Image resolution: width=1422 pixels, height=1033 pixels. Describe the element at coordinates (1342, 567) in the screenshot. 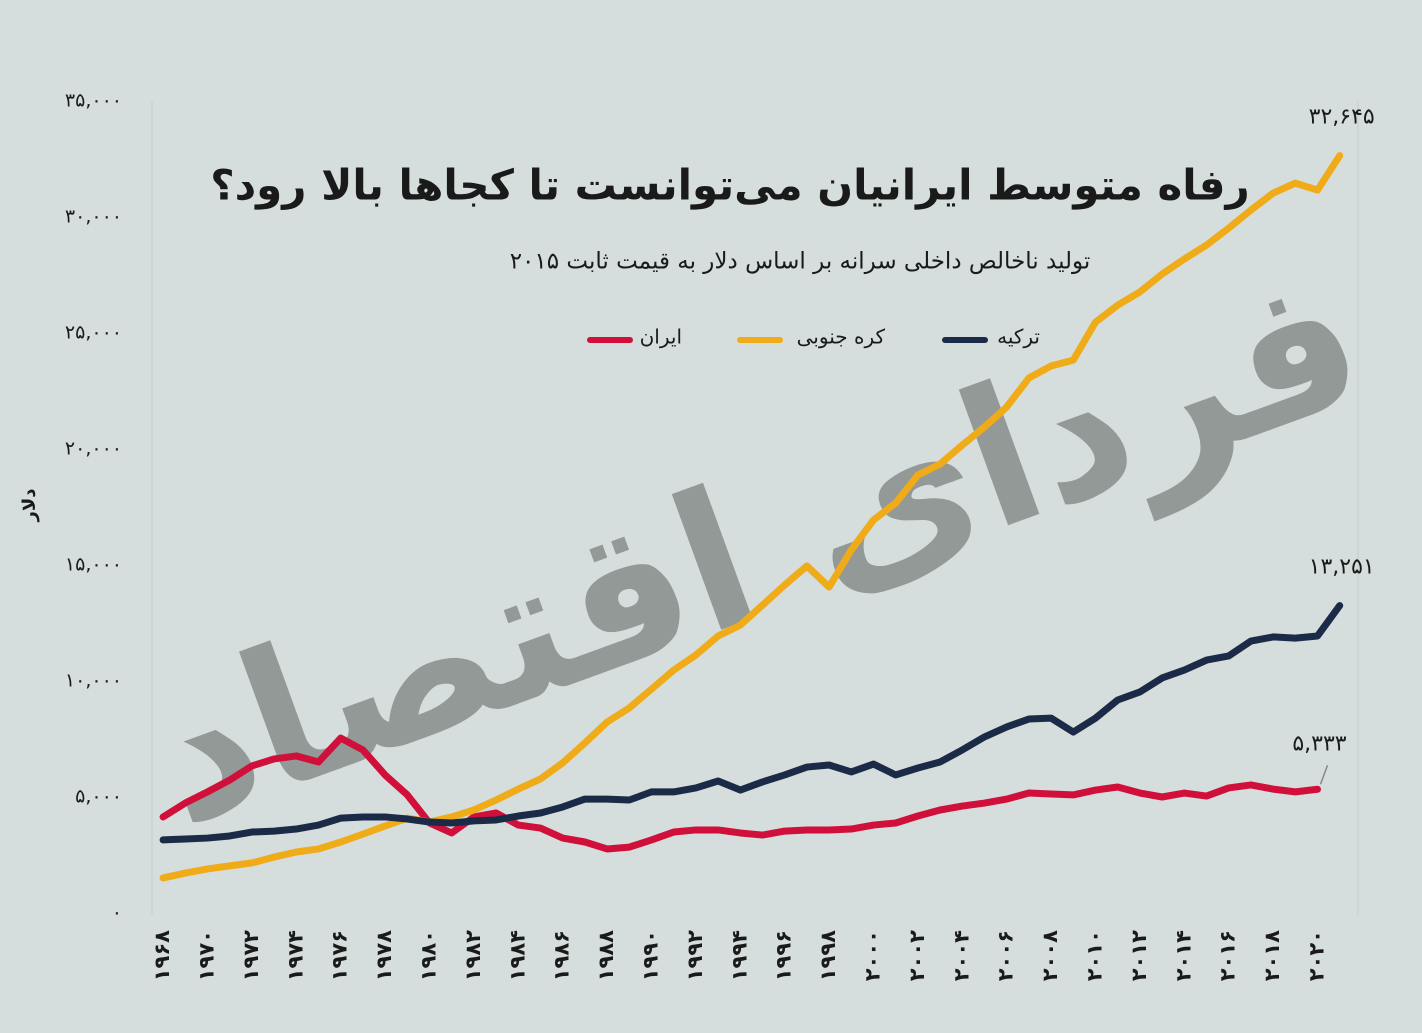

I see `data-label: ۱۳,۲۵۱` at that location.